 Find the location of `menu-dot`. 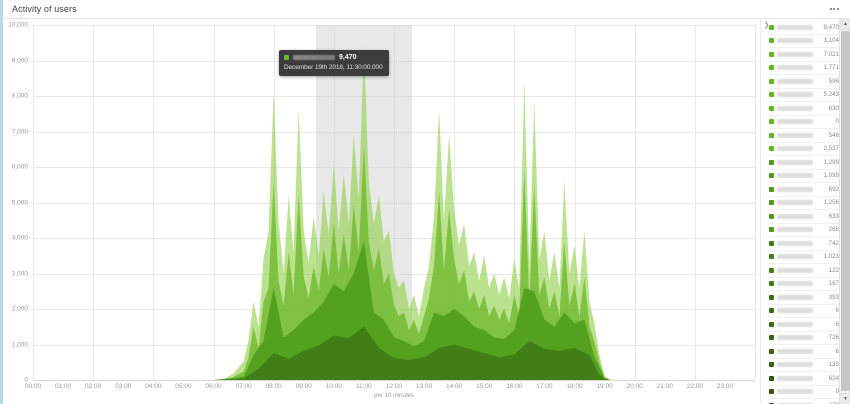

menu-dot is located at coordinates (837, 9).